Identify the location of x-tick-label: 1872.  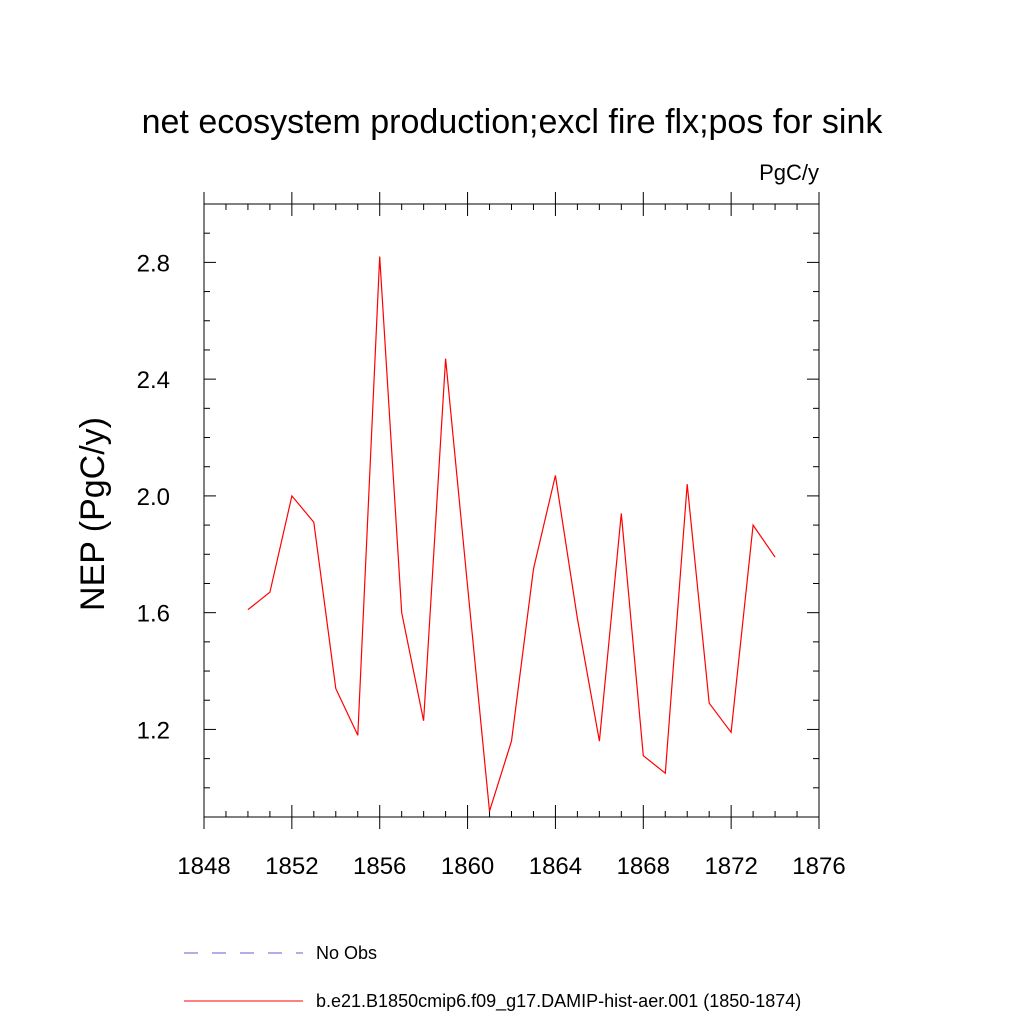
(730, 866).